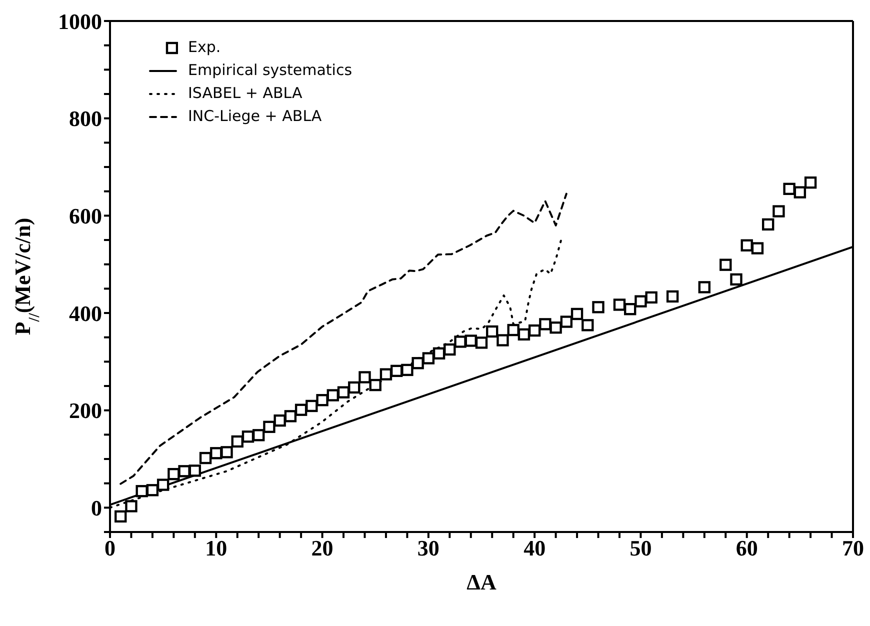 The height and width of the screenshot is (626, 870). I want to click on x-tick-label: 60, so click(747, 548).